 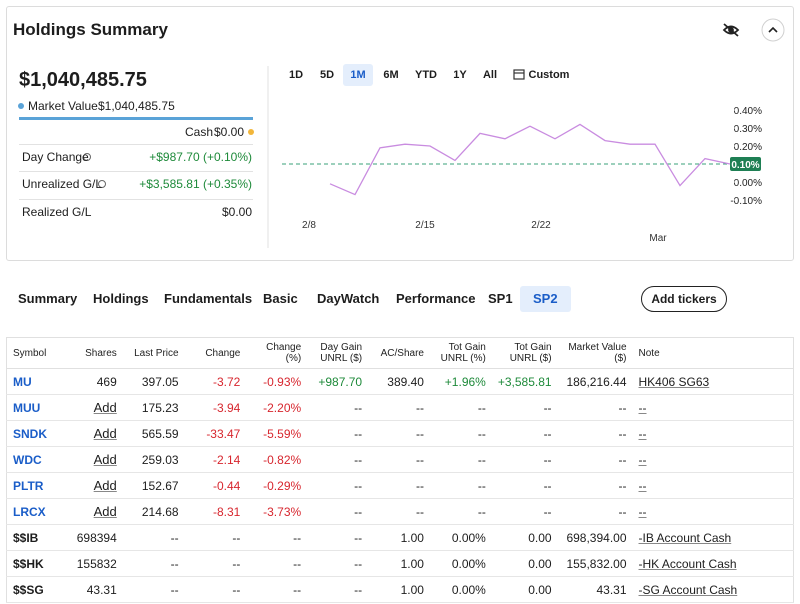 What do you see at coordinates (121, 298) in the screenshot?
I see `tab: Holdings` at bounding box center [121, 298].